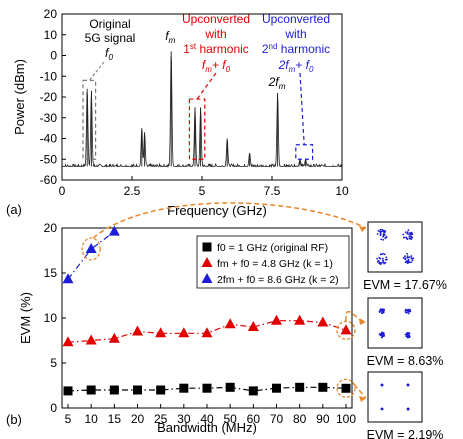 This screenshot has height=439, width=463. I want to click on x-tick-label: 100, so click(346, 419).